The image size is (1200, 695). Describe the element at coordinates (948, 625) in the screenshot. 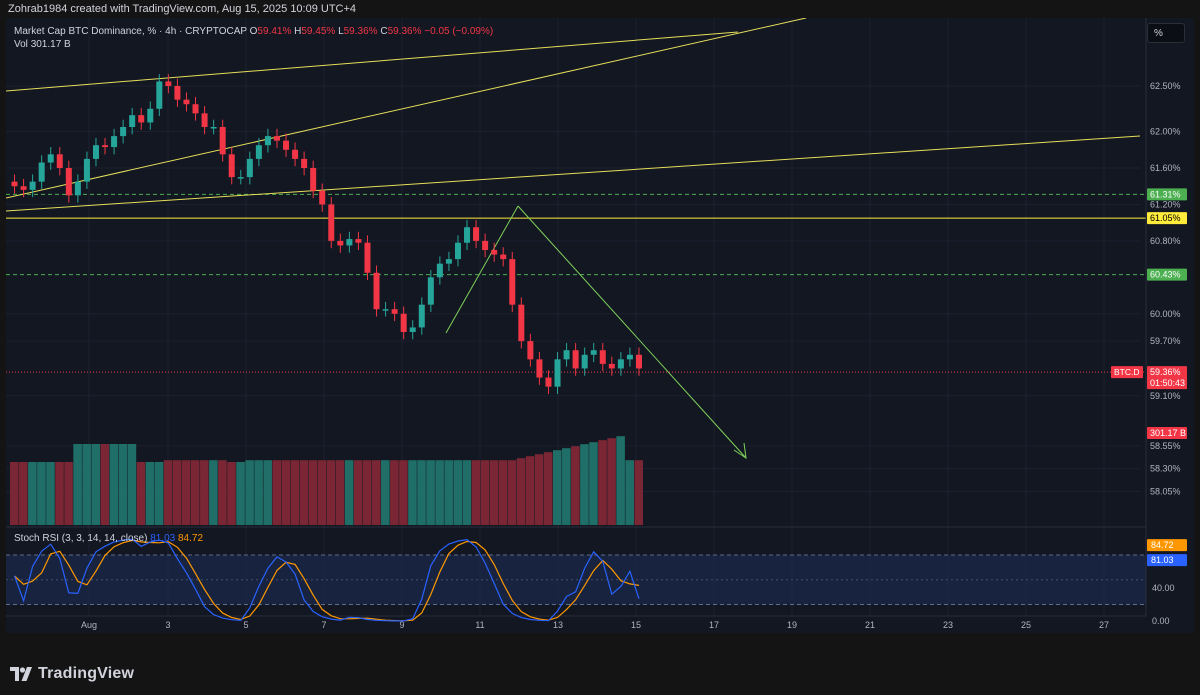

I see `time-axis-tick: 23` at that location.